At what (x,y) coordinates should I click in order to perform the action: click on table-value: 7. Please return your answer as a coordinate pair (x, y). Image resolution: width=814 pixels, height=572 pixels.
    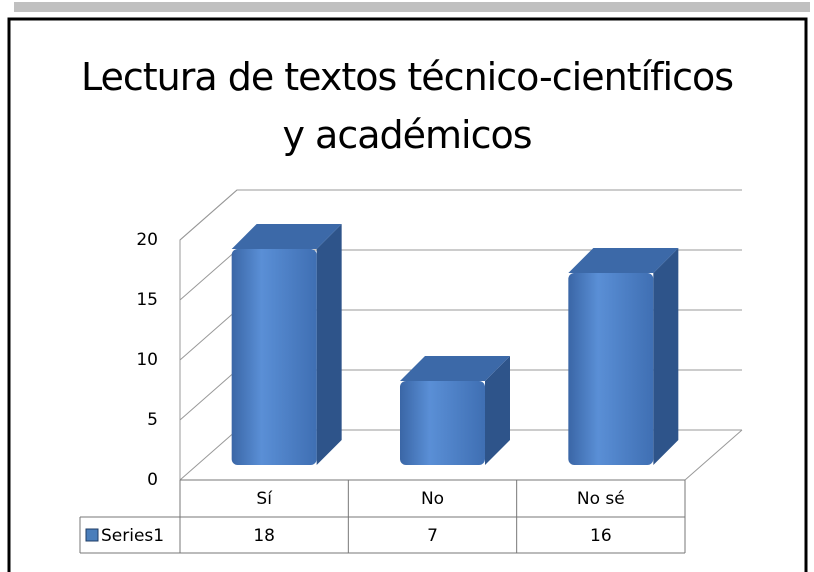
    Looking at the image, I should click on (432, 536).